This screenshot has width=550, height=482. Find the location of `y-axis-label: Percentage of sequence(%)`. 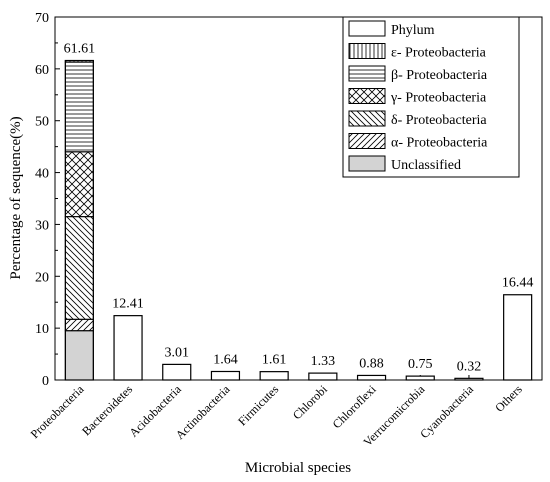

y-axis-label: Percentage of sequence(%) is located at coordinates (16, 197).